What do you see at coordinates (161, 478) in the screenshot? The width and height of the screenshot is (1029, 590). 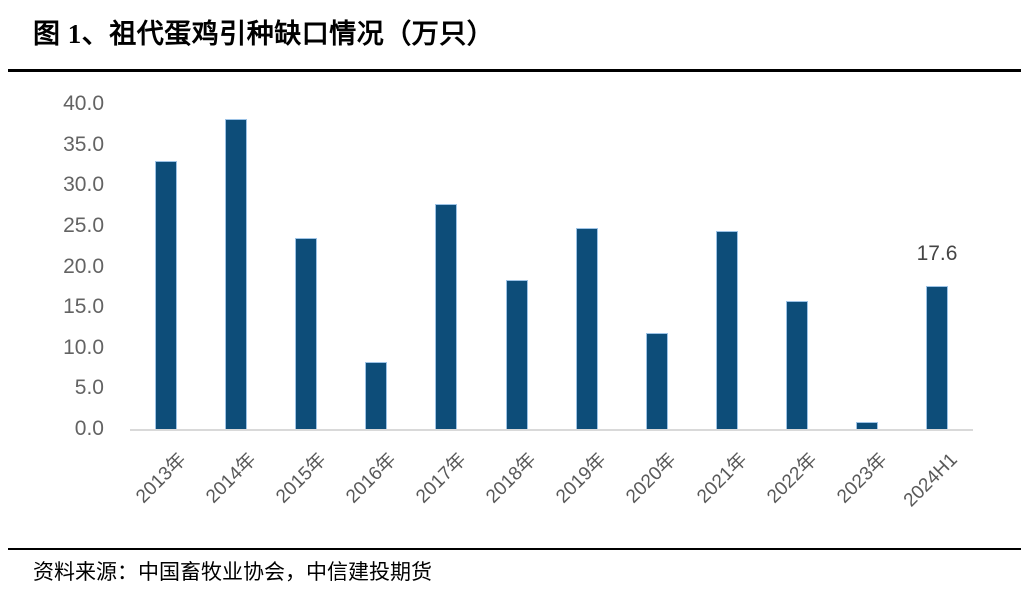 I see `x-tick-label-2013年: 2013年` at bounding box center [161, 478].